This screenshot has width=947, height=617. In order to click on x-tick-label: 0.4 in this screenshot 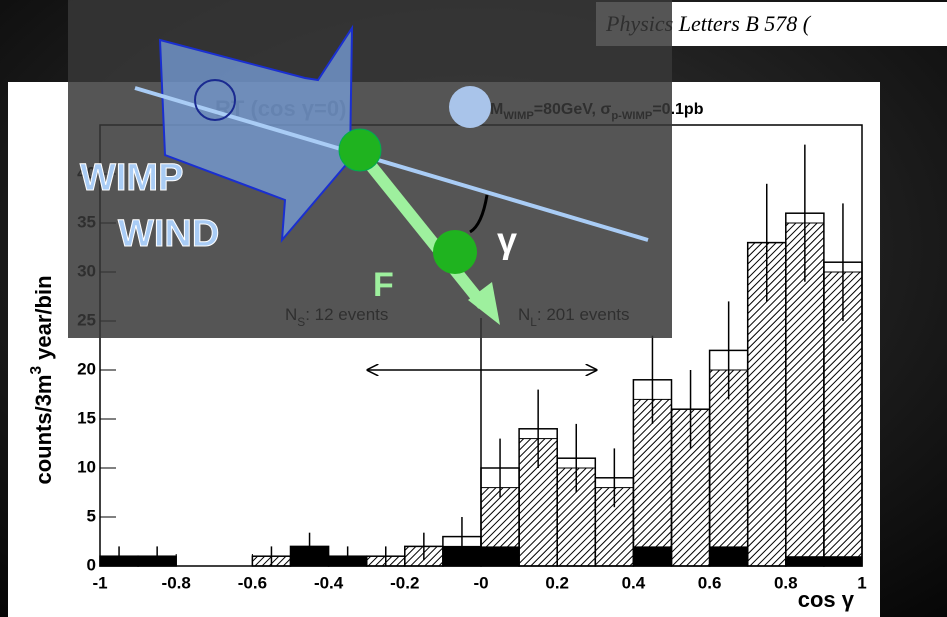, I will do `click(634, 582)`.